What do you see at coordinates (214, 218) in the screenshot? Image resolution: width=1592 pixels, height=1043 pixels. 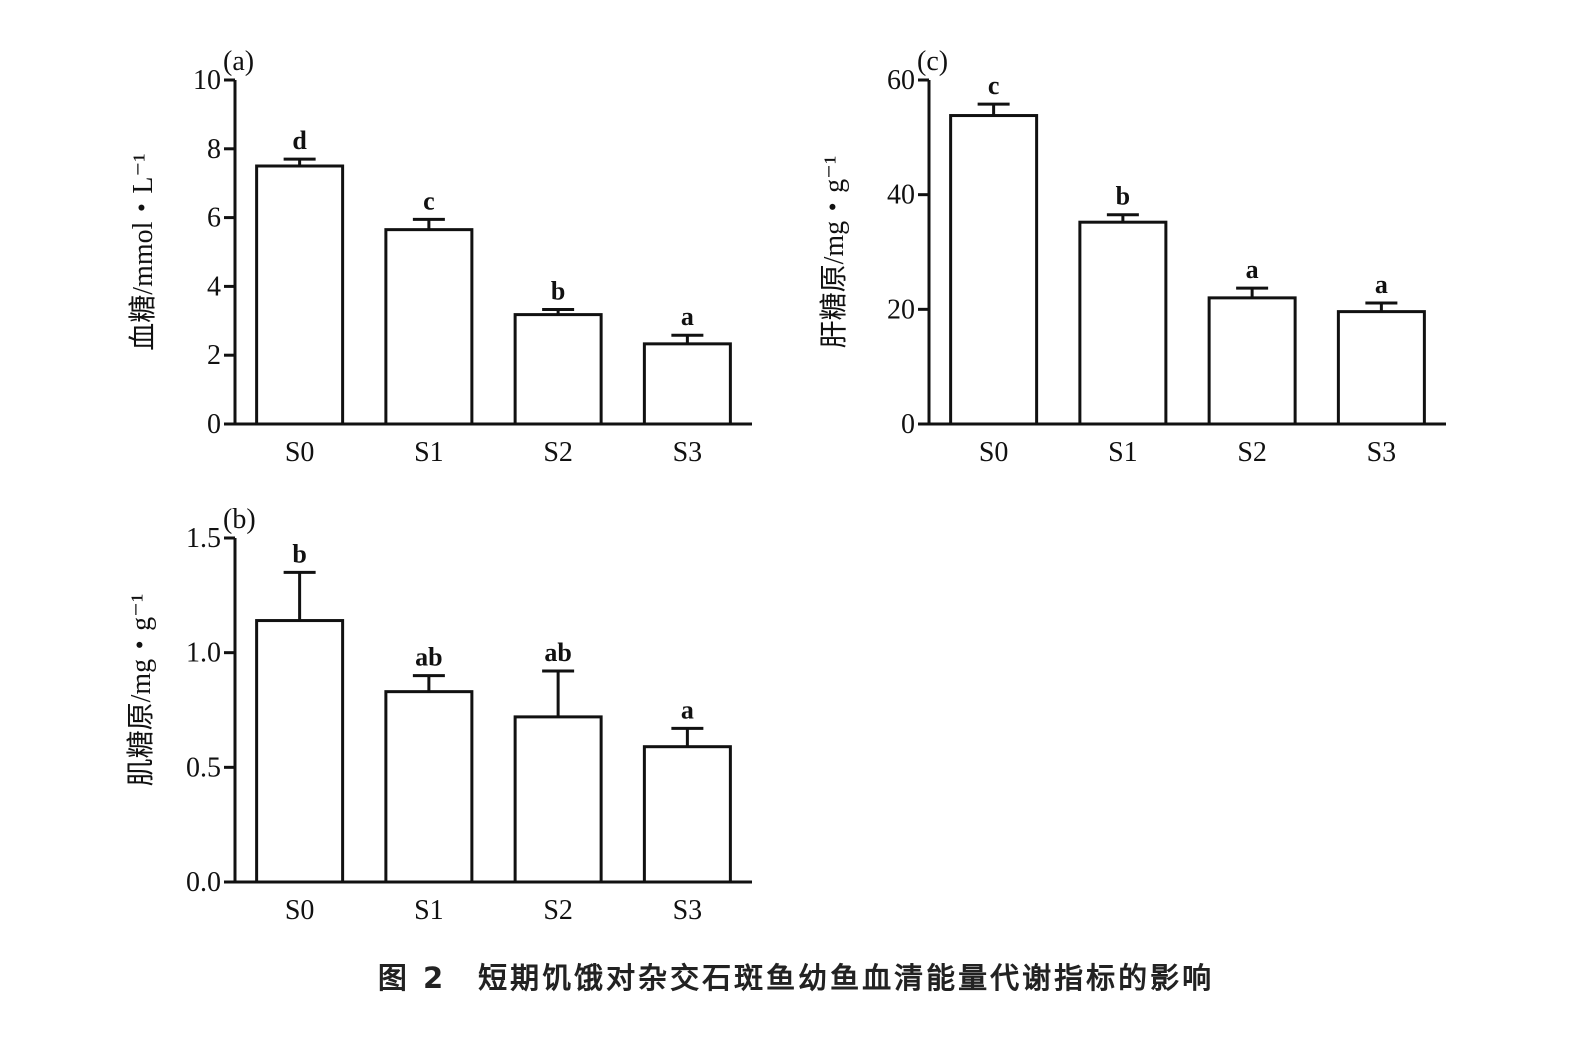 I see `y-tick-label: 6` at bounding box center [214, 218].